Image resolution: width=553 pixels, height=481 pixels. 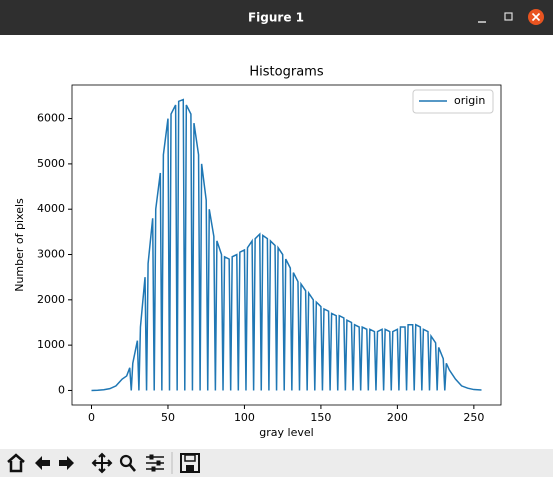 I want to click on y-tick-label: 0, so click(x=61, y=389).